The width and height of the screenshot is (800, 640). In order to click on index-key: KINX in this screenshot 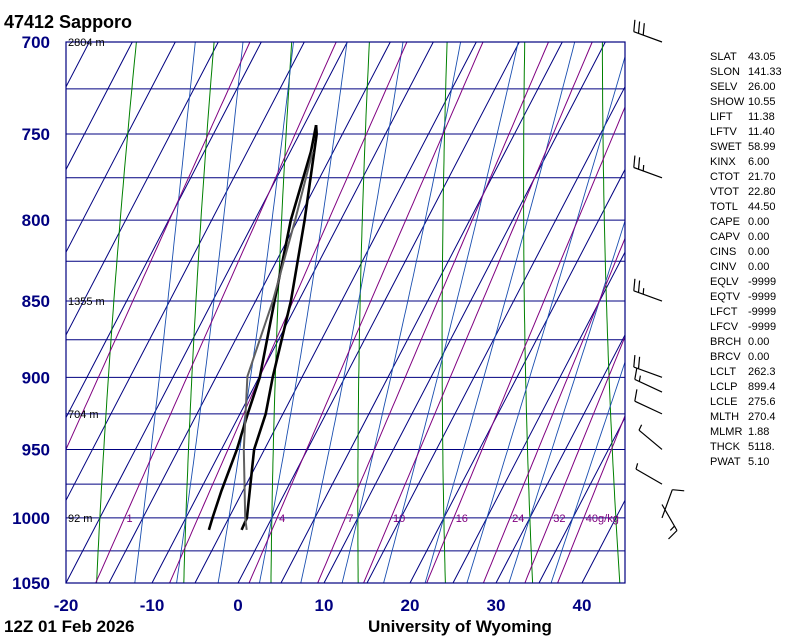, I will do `click(723, 162)`.